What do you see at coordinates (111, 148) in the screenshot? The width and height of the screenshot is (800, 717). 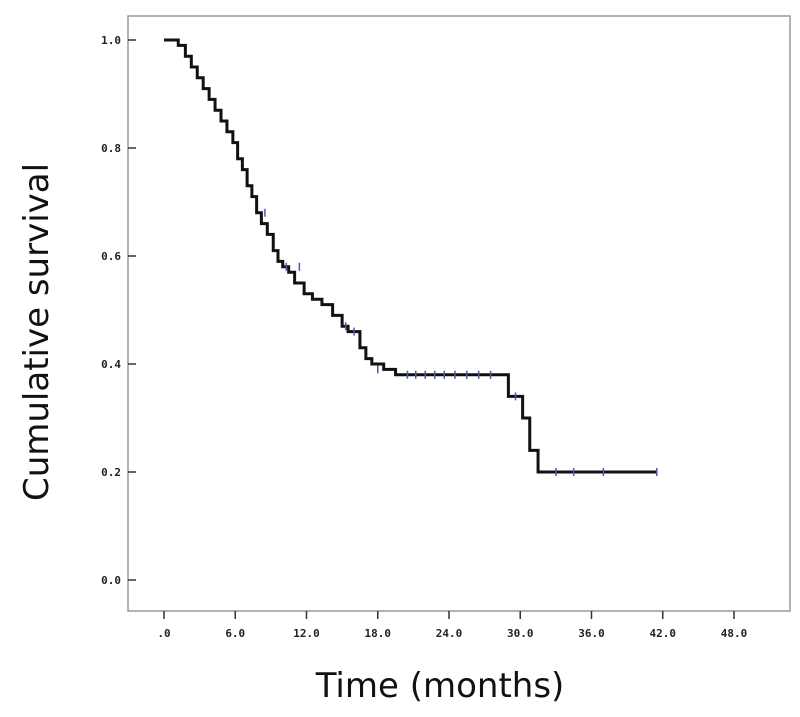 I see `y-tick-label: 0.8` at bounding box center [111, 148].